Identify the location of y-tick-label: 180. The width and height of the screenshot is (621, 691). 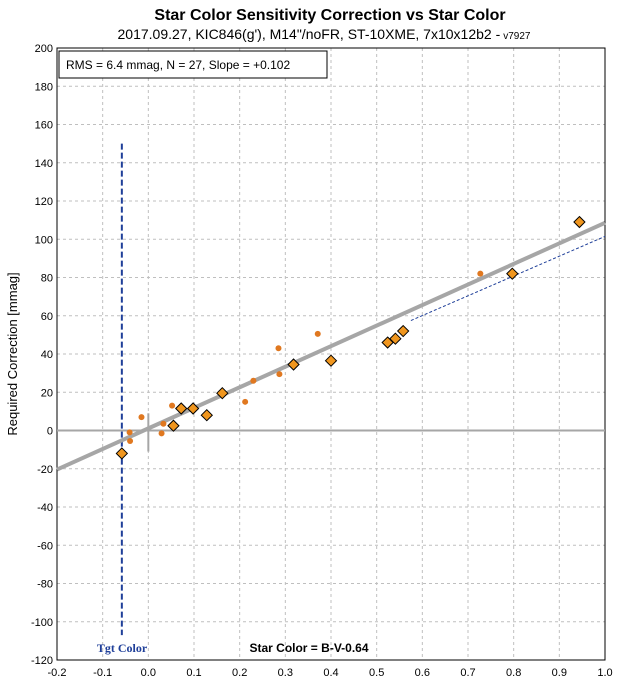
(44, 87).